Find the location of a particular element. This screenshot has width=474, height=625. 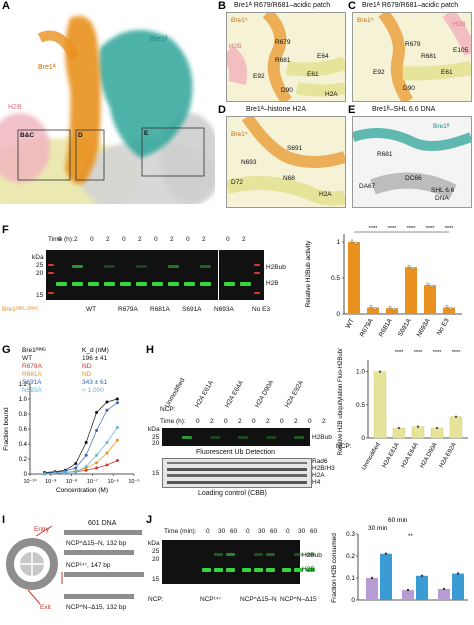

g-legend-4: N693A is located at coordinates (32, 390).